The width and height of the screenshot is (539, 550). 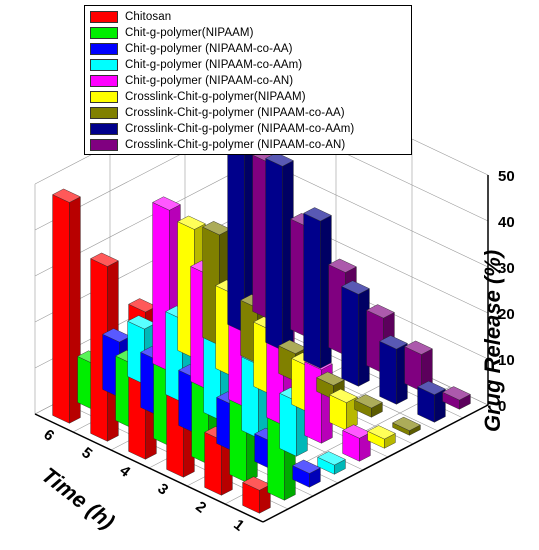 I want to click on x-tick-label: 2, so click(x=200, y=507).